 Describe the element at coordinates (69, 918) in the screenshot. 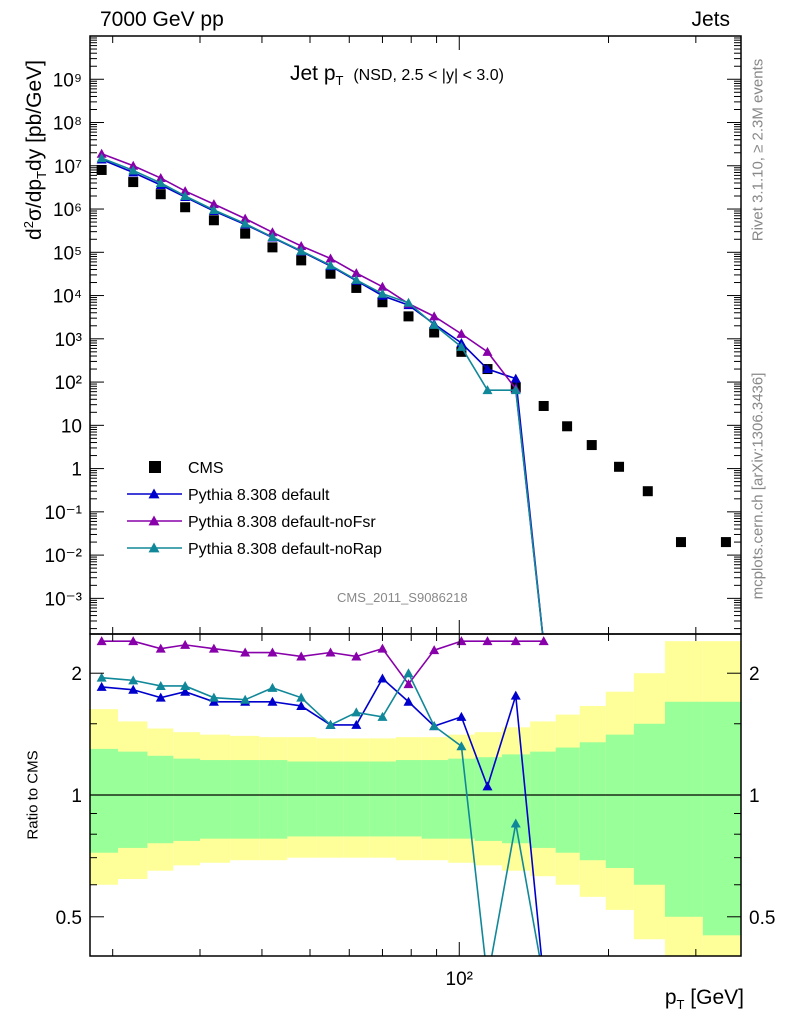

I see `ratio-y-tick-label: 0.5` at that location.